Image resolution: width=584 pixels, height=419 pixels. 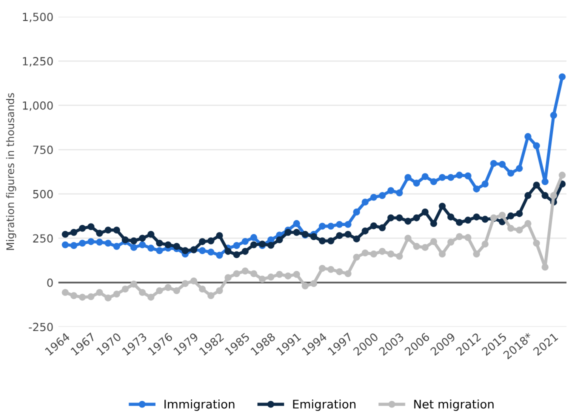 I want to click on y-tick-label: 0, so click(x=50, y=282).